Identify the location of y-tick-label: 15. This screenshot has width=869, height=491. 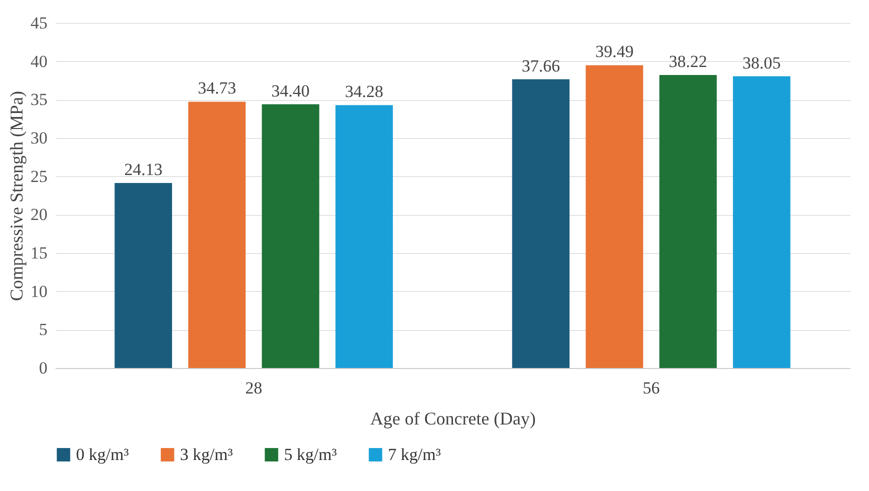
(39, 253).